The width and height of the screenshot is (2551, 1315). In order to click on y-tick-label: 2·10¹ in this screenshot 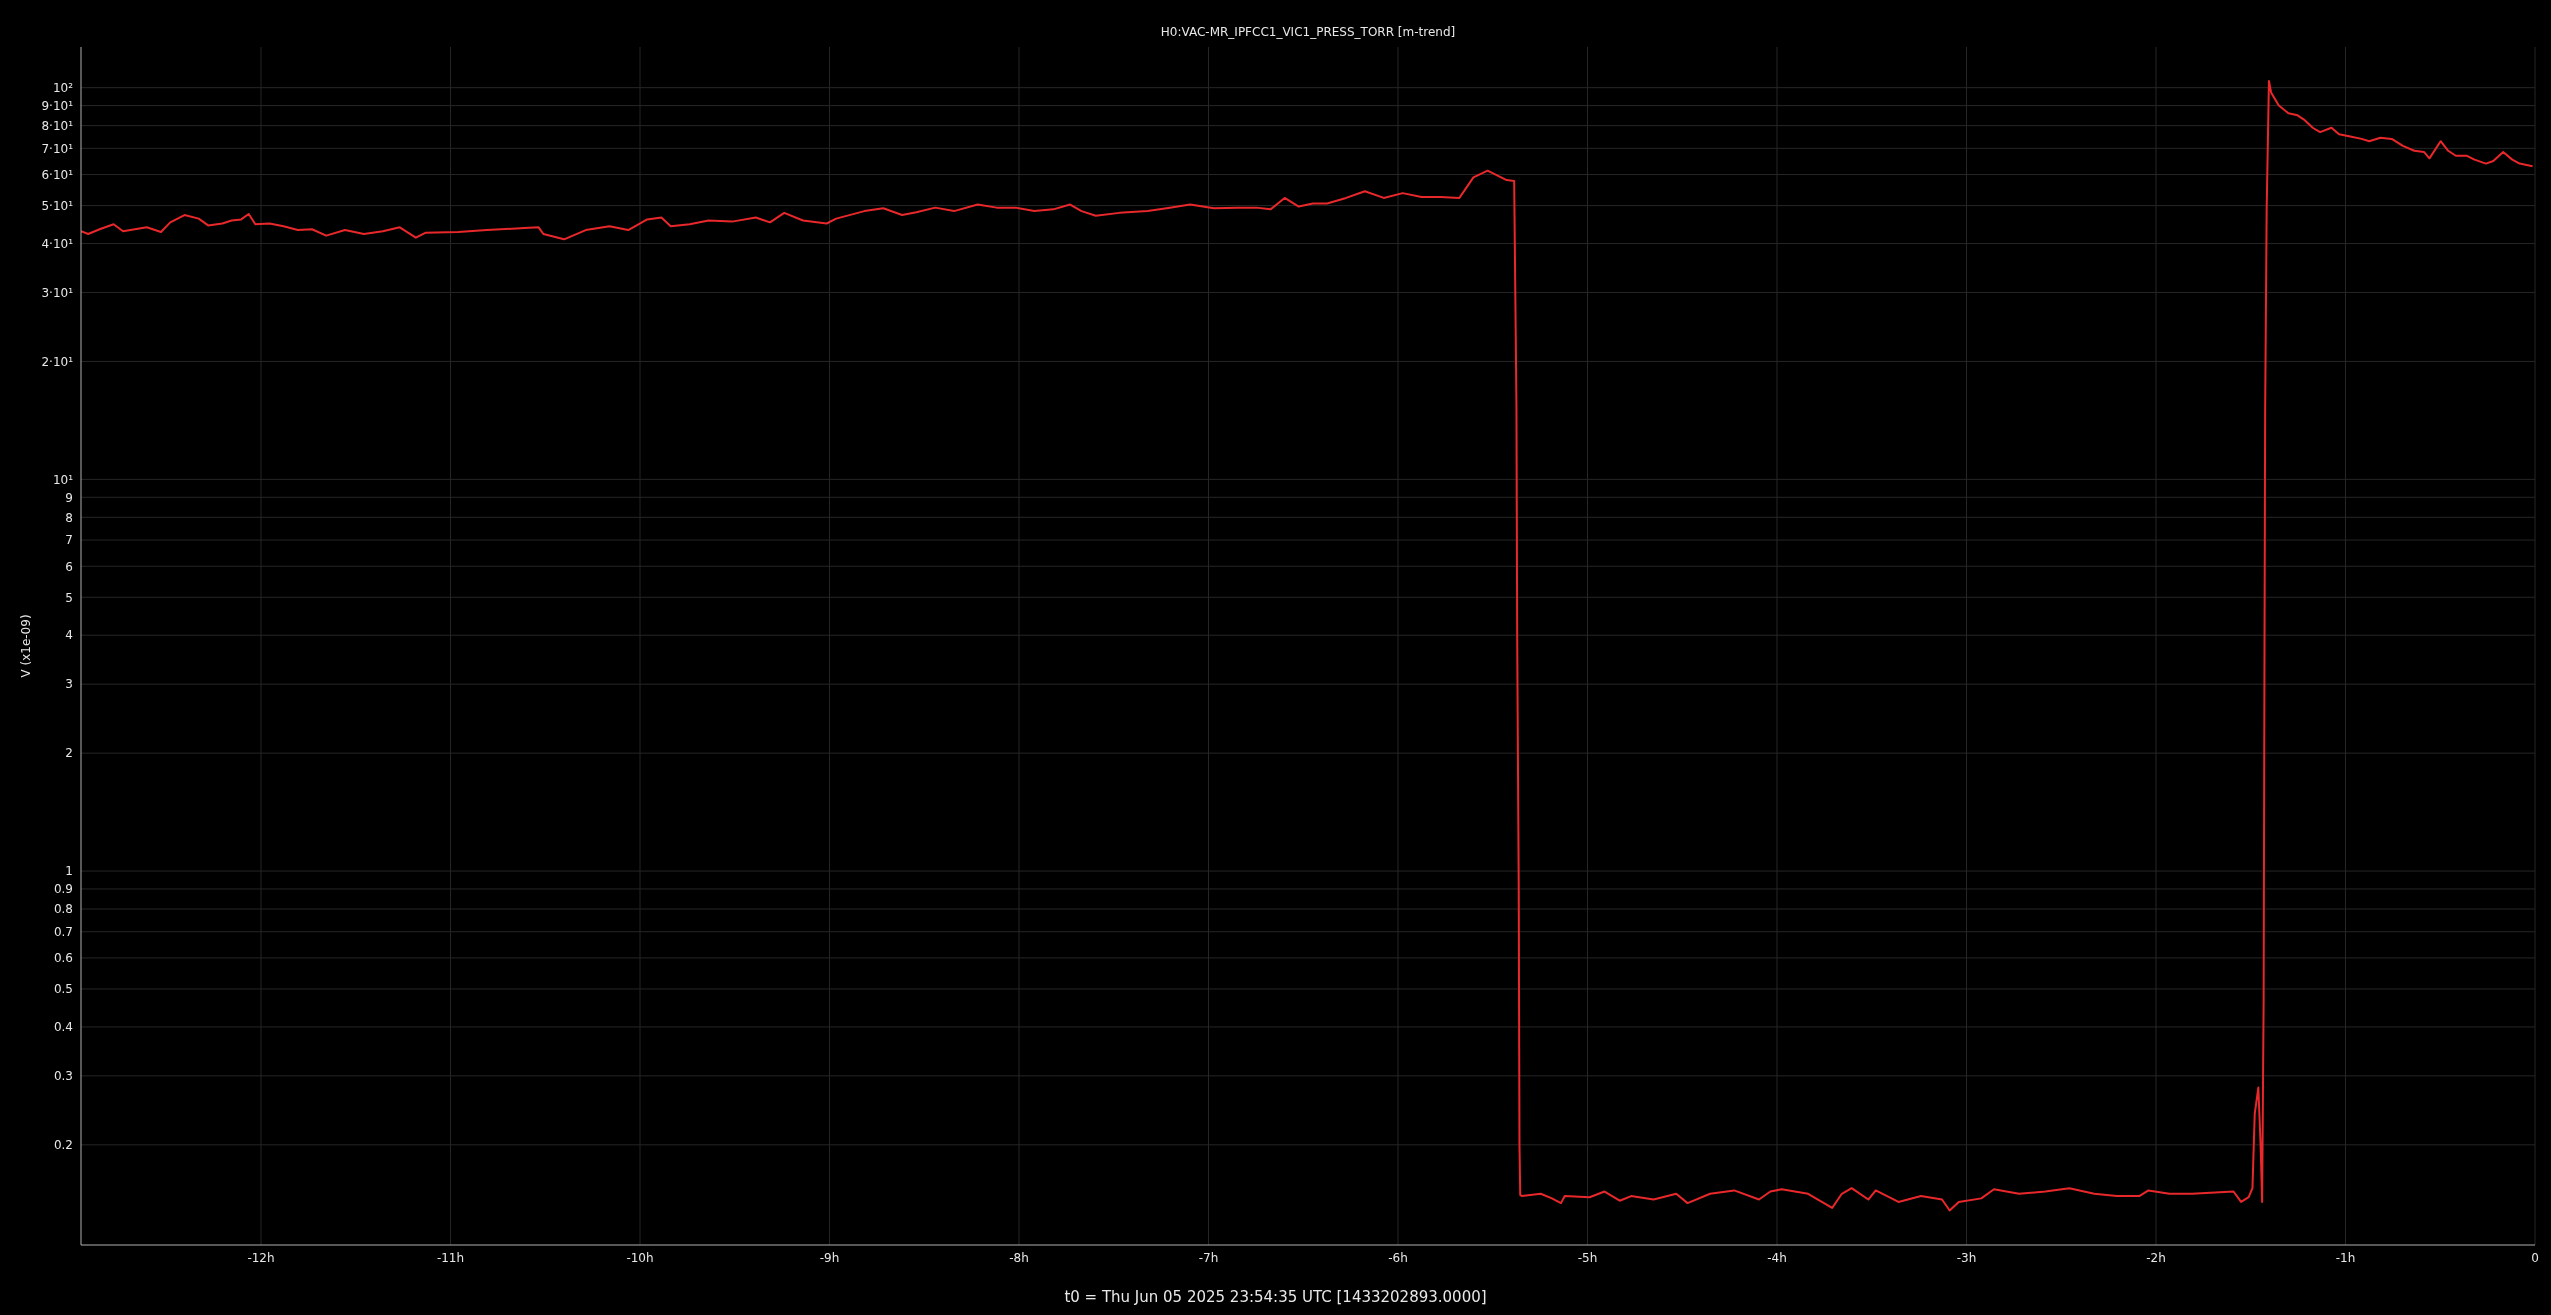, I will do `click(57, 361)`.